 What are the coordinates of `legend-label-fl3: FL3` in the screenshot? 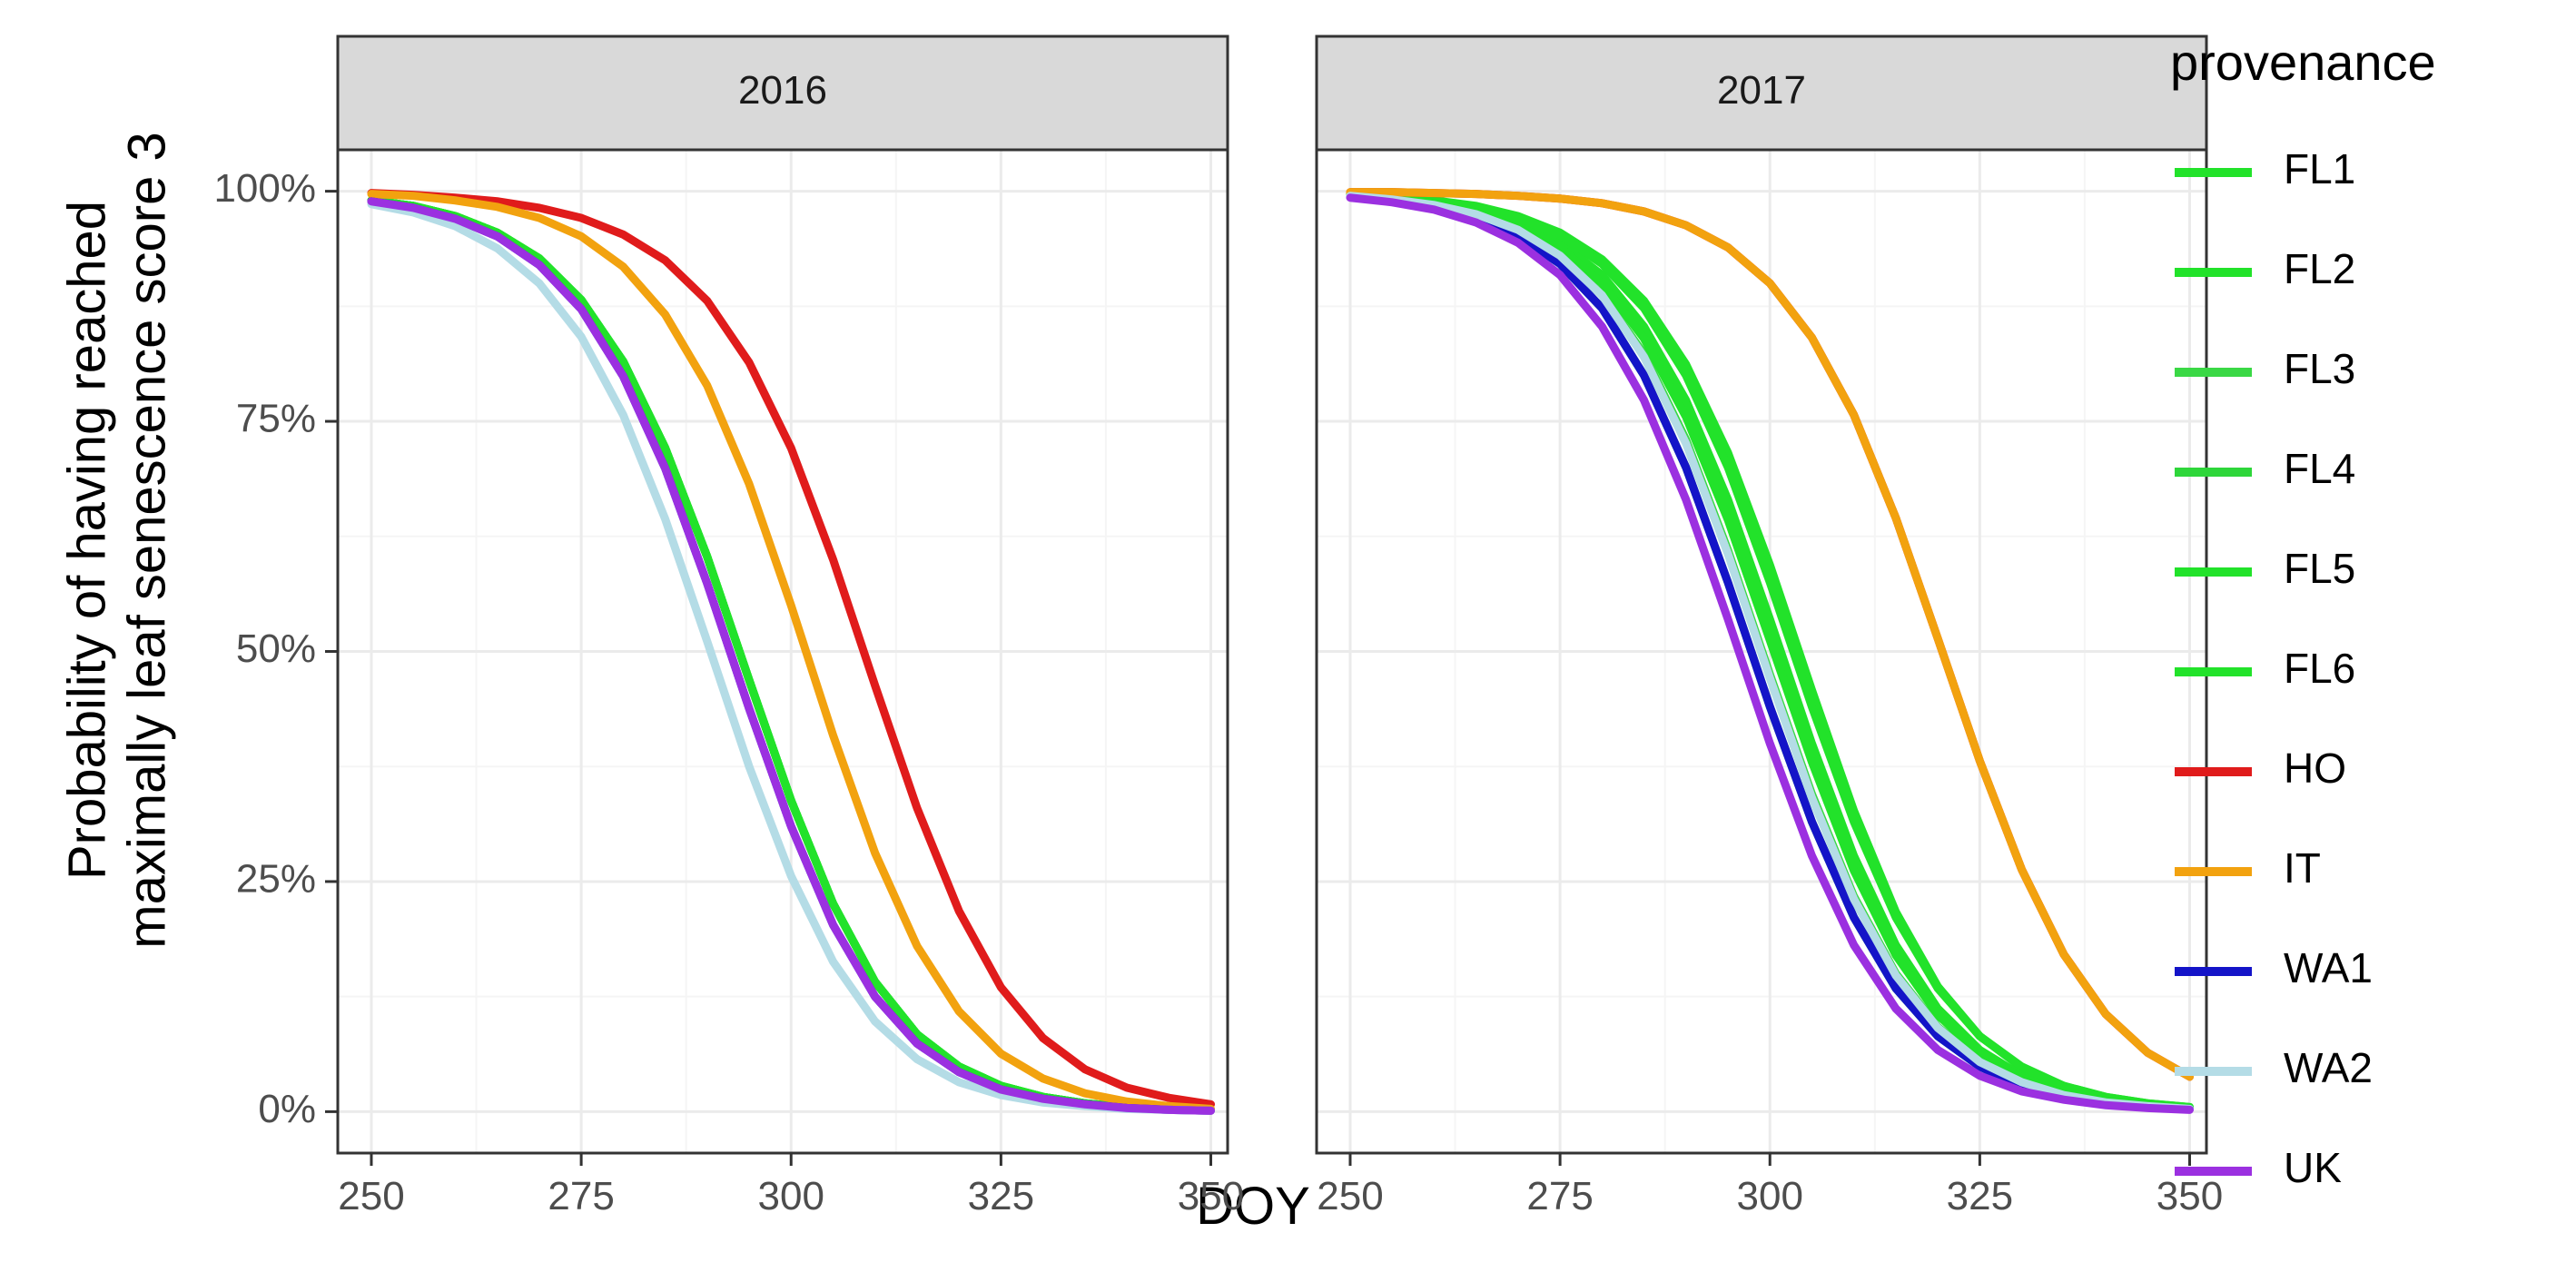 It's located at (2319, 368).